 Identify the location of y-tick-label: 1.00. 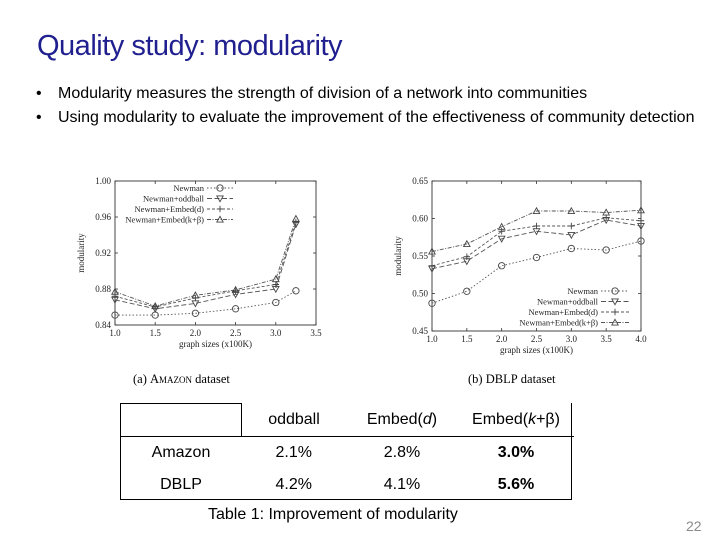
(103, 181).